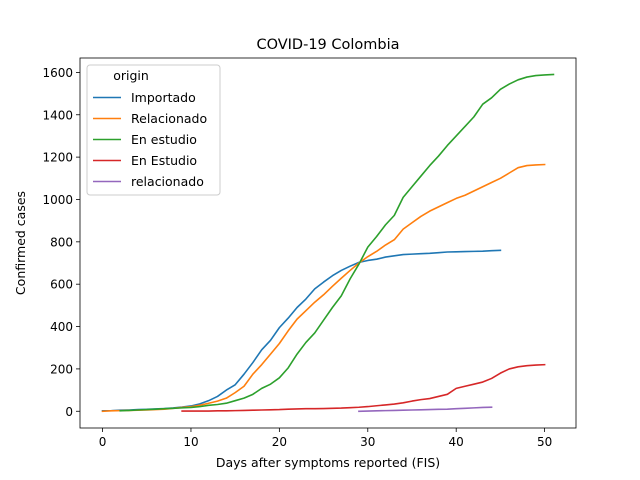 The width and height of the screenshot is (640, 480). Describe the element at coordinates (61, 369) in the screenshot. I see `y-tick-label: 200` at that location.